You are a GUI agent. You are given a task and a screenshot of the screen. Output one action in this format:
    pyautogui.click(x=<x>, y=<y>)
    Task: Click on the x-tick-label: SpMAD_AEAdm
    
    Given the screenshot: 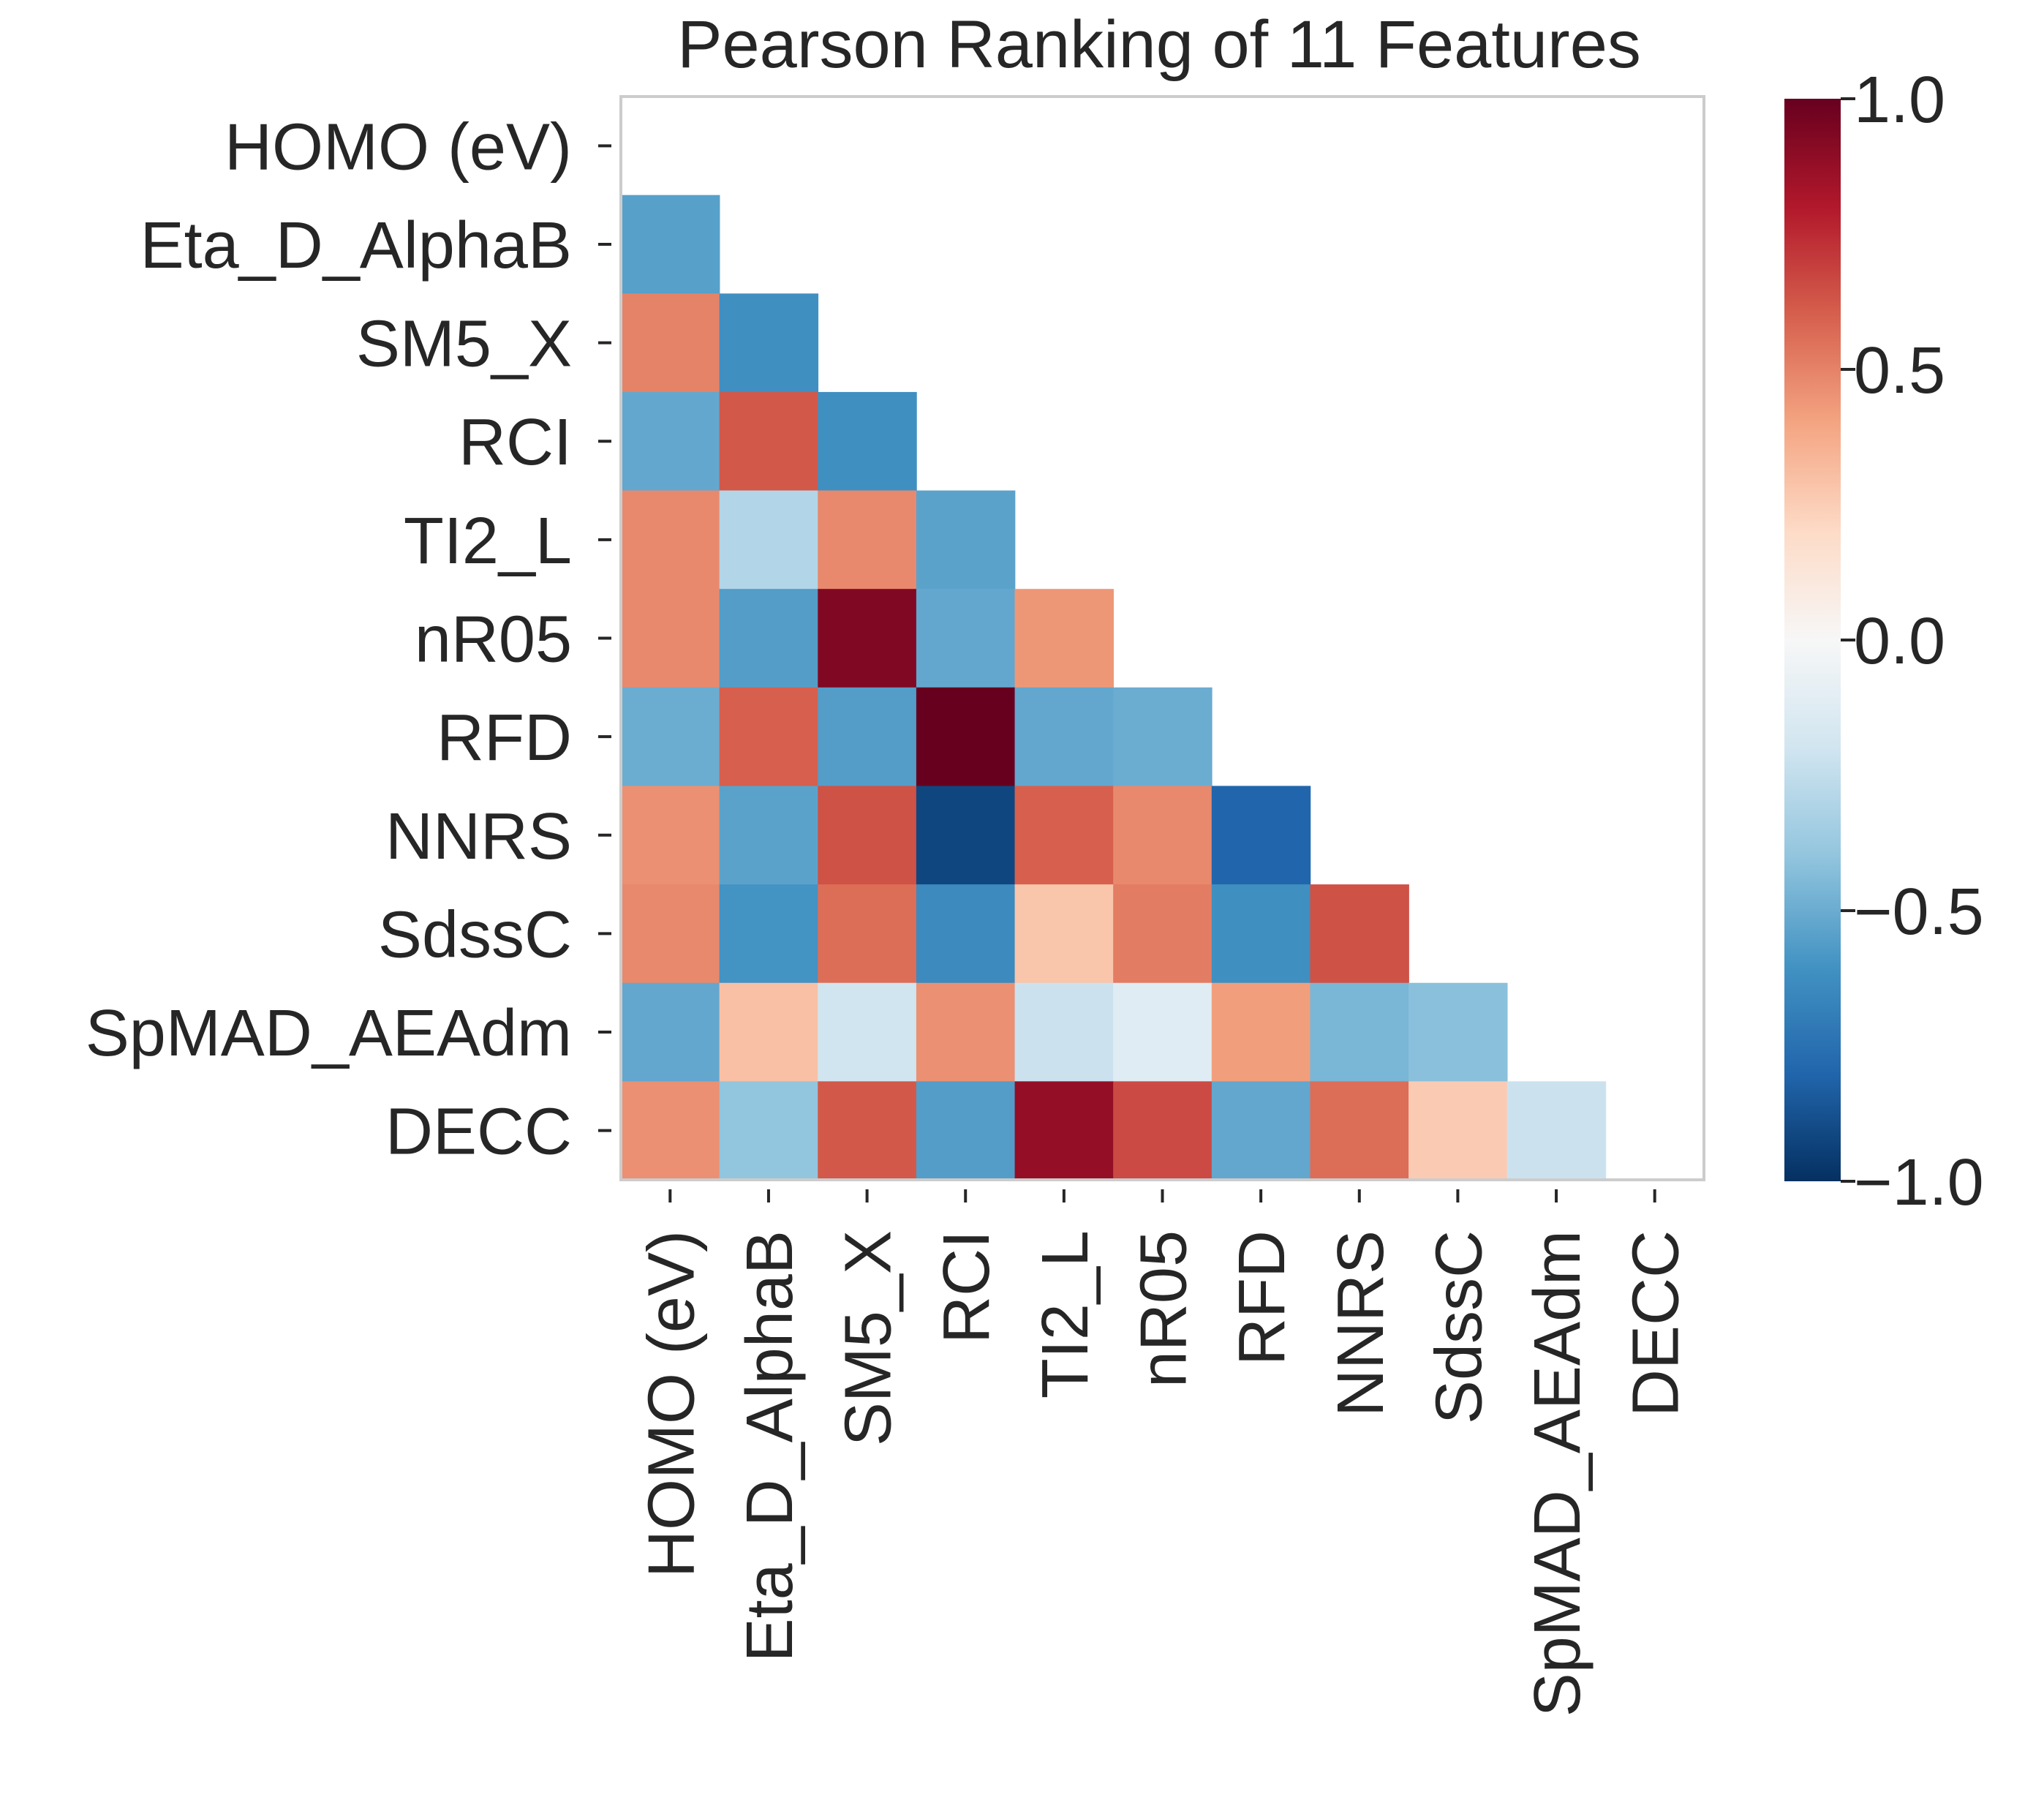 What is the action you would take?
    pyautogui.click(x=1557, y=1473)
    